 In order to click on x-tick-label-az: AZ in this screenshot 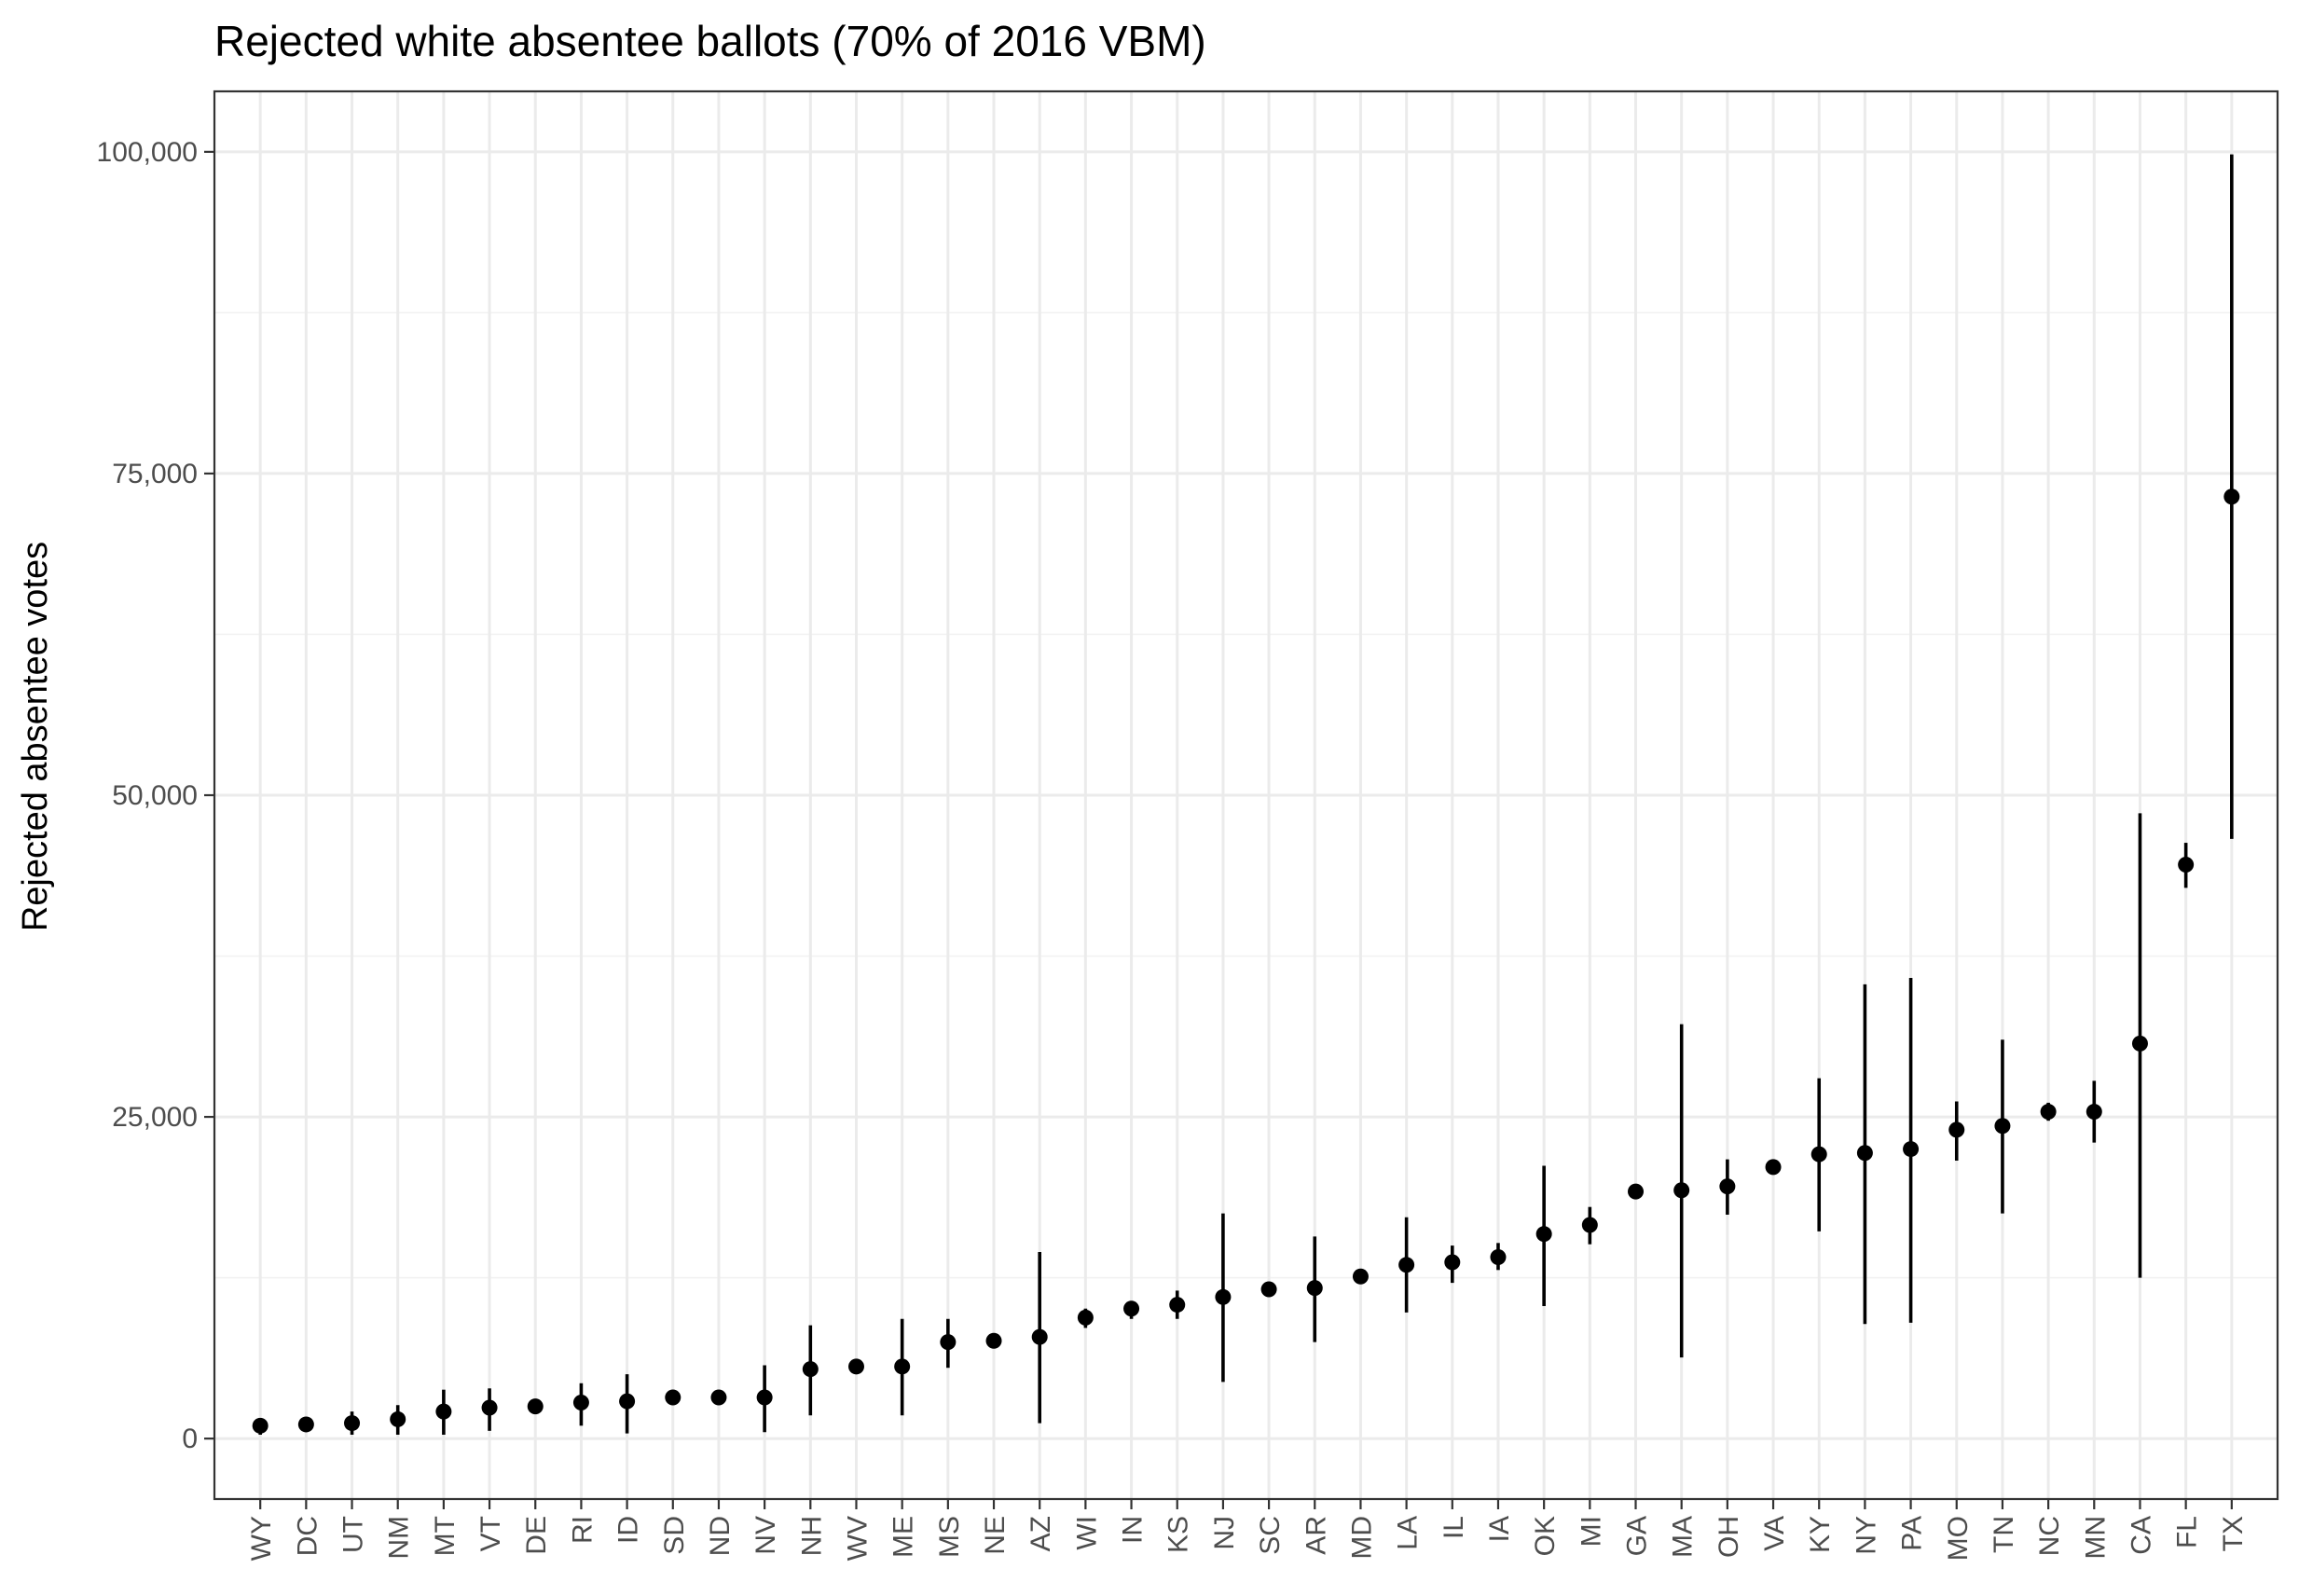, I will do `click(1041, 1533)`.